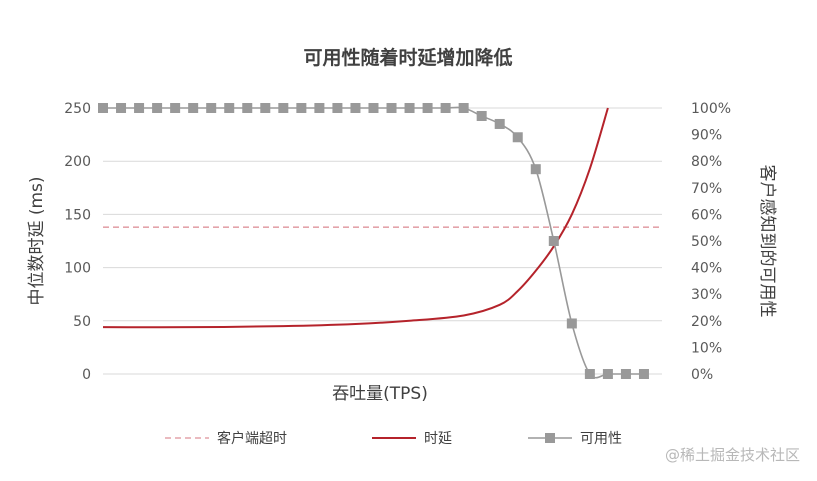  I want to click on y2-tick-label: 40%, so click(706, 269).